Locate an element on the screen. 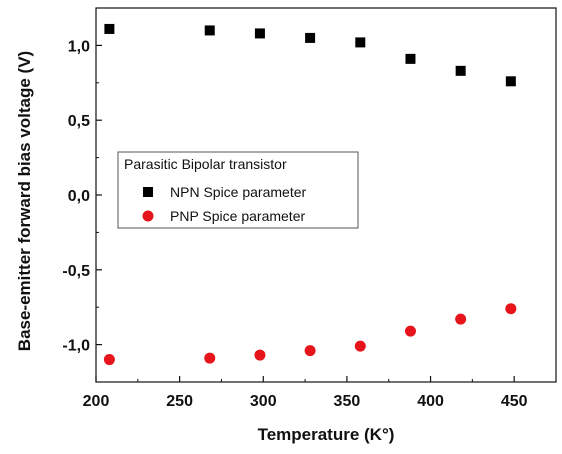  x-axis-ticks: 200 250 300 350 400 450 is located at coordinates (320, 393).